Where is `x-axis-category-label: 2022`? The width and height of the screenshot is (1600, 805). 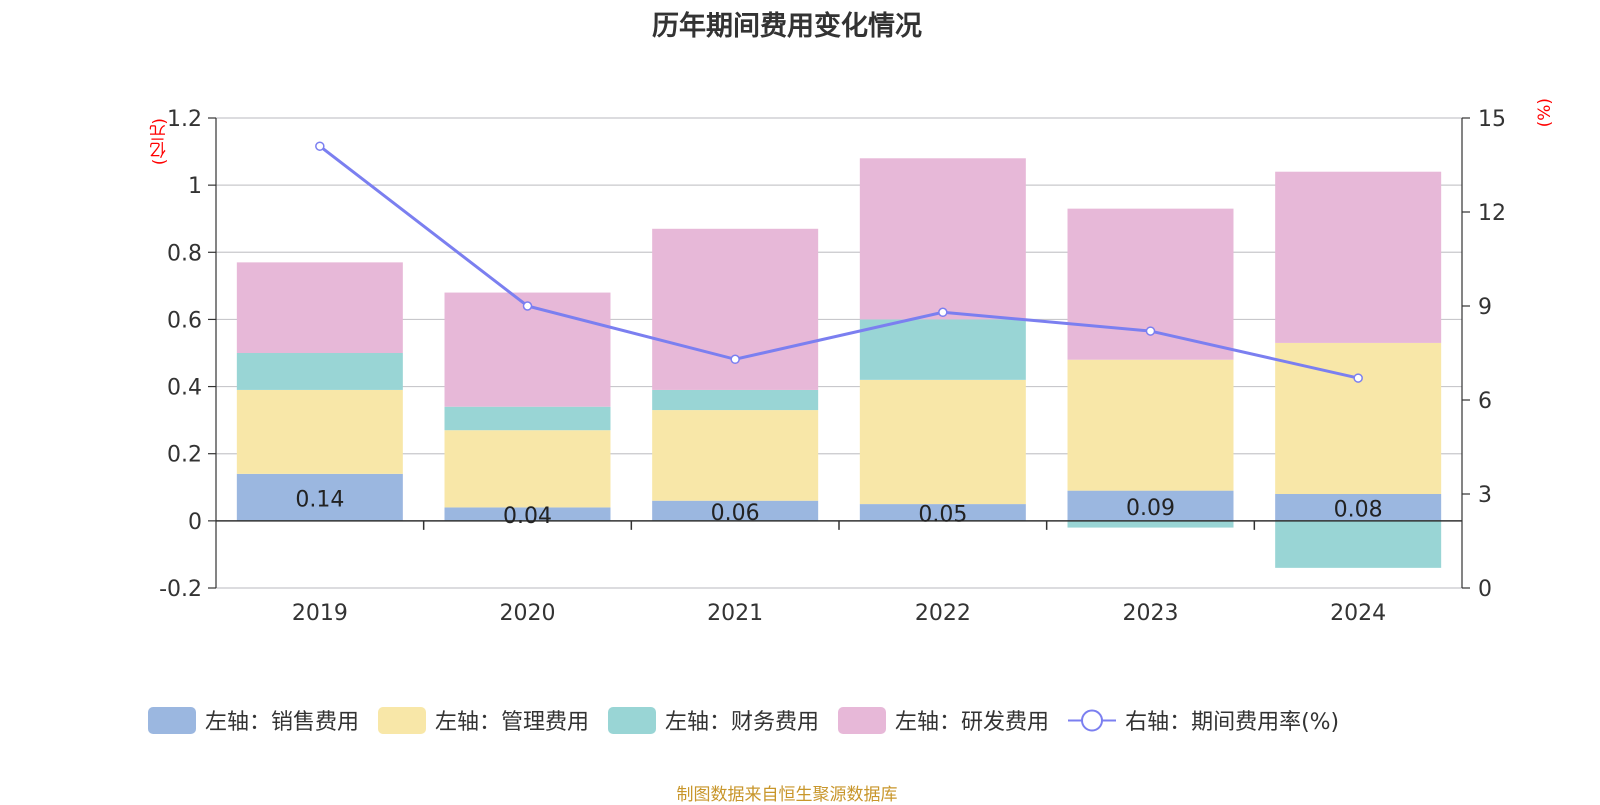 x-axis-category-label: 2022 is located at coordinates (943, 613).